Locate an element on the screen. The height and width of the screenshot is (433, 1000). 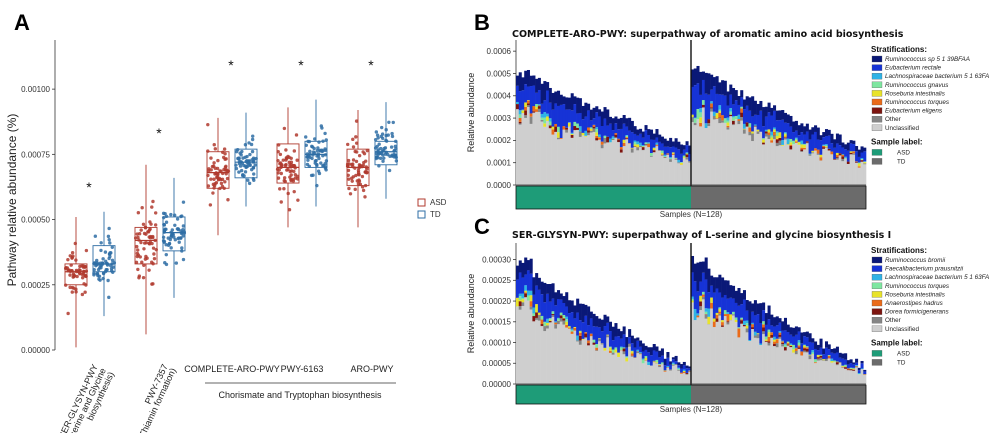
box-body is located at coordinates (288, 163).